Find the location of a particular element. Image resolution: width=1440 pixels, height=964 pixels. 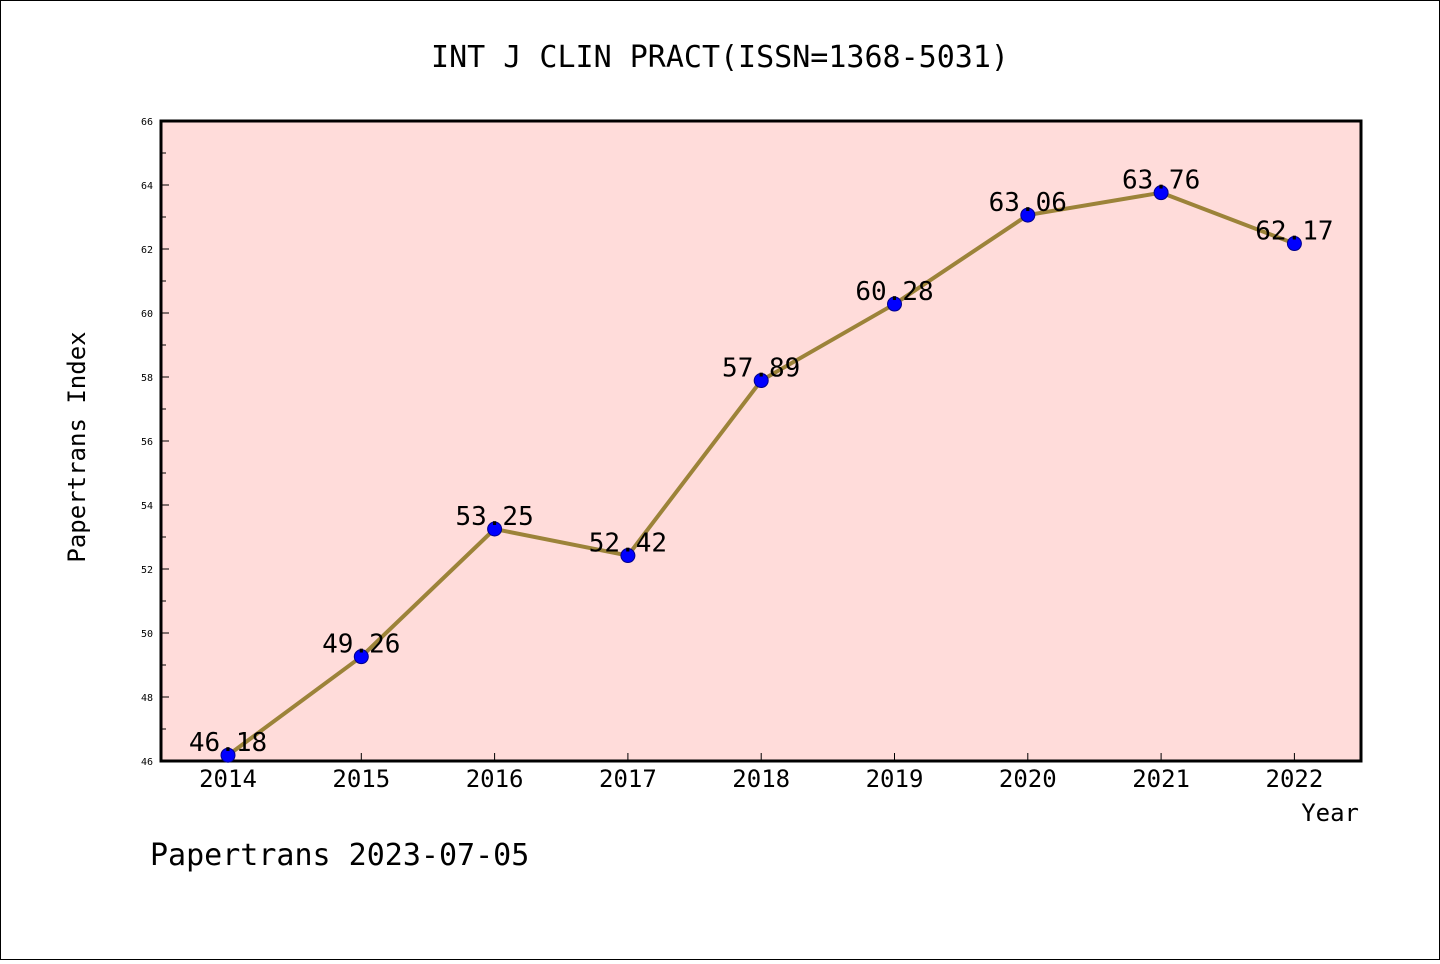

data-label: 52.42 is located at coordinates (628, 544).